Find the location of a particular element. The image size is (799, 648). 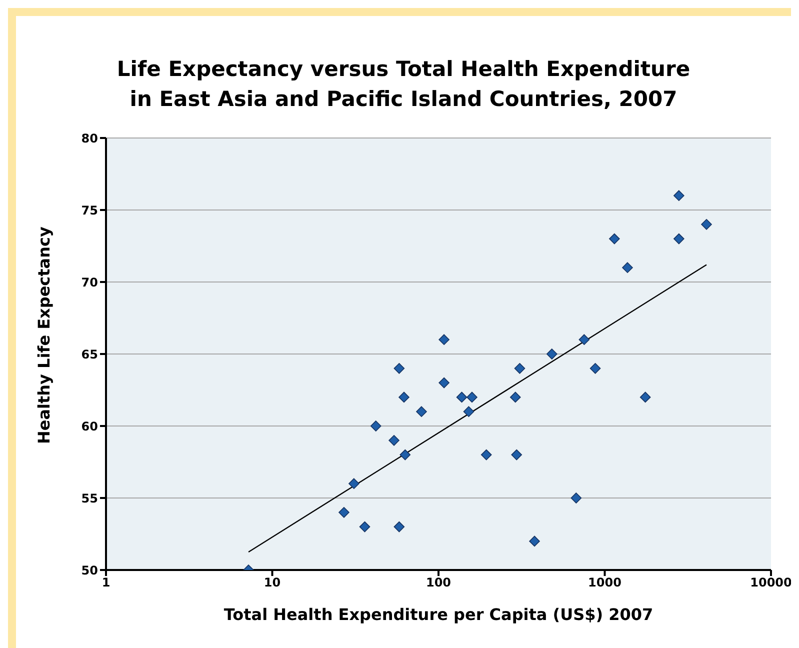

y-axis-title: Healthy Life Expectancy is located at coordinates (44, 335).